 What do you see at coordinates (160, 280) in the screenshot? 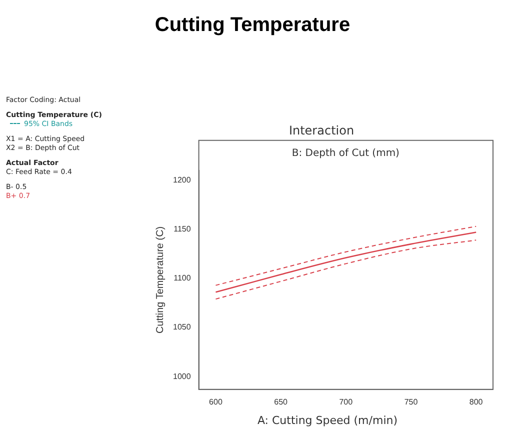
I see `y-axis-title: Cutting Temperature (C)` at bounding box center [160, 280].